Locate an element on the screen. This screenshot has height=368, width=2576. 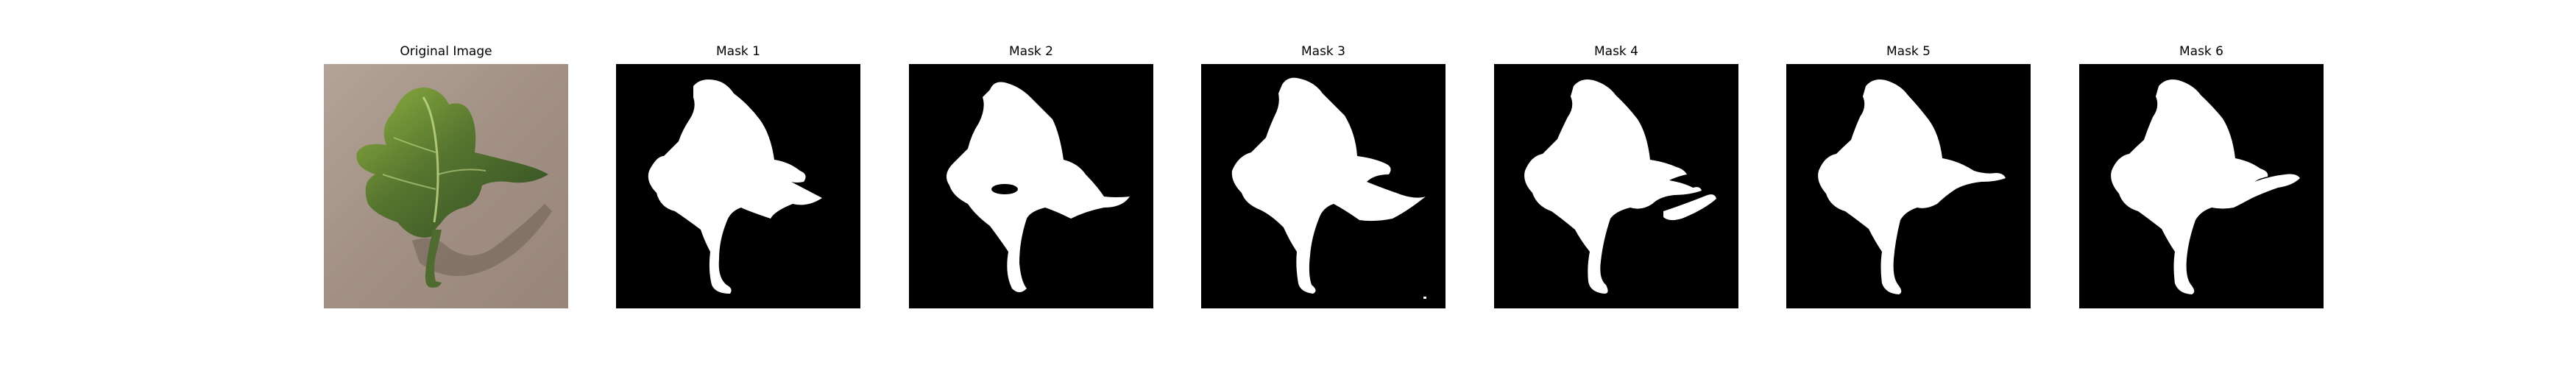
panel-title: Mask 4 is located at coordinates (1615, 52).